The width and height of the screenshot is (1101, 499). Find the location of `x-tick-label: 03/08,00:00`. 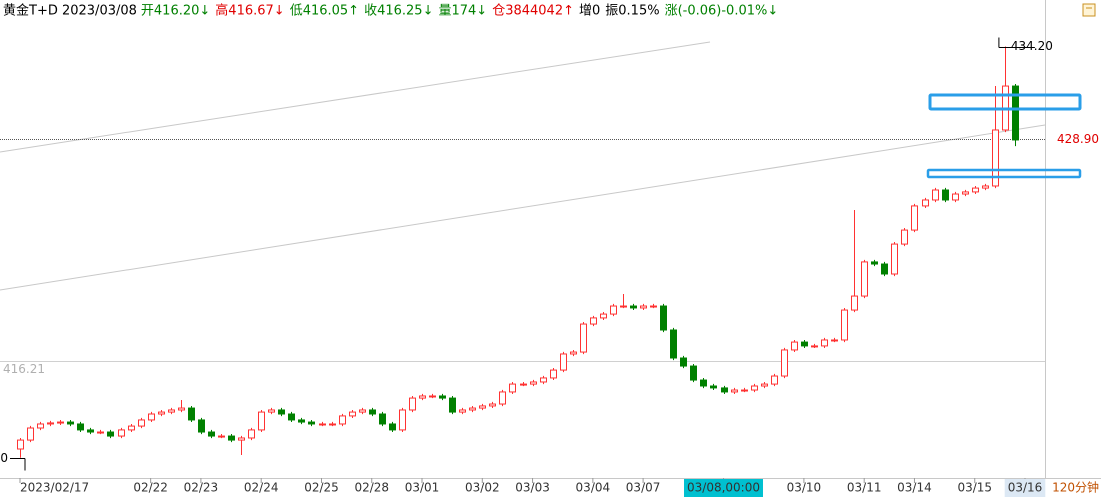

x-tick-label: 03/08,00:00 is located at coordinates (723, 488).